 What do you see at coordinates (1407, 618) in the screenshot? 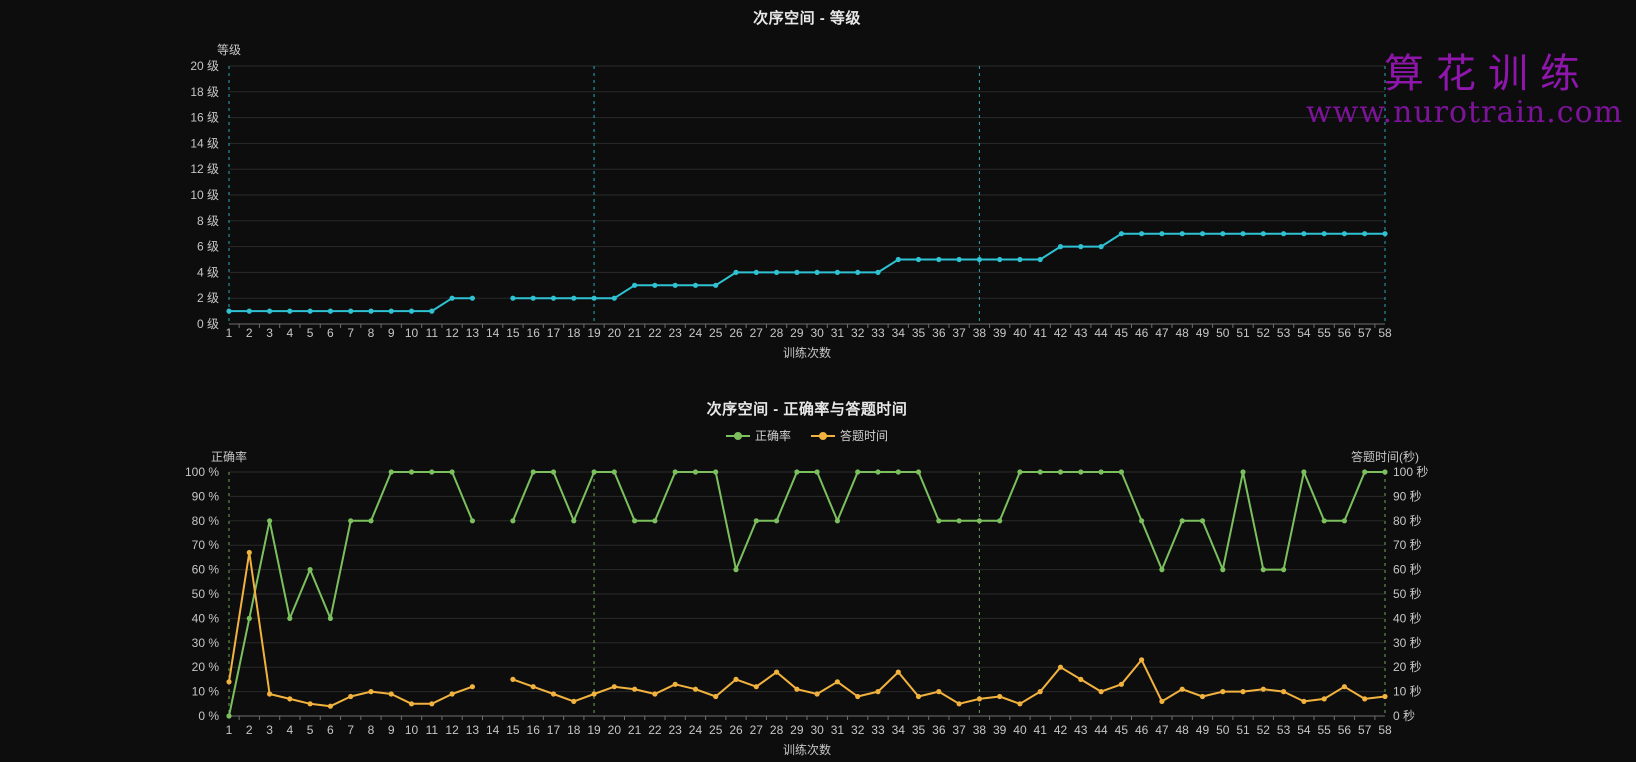
I see `y-axis-right-tick-label: 40 秒` at bounding box center [1407, 618].